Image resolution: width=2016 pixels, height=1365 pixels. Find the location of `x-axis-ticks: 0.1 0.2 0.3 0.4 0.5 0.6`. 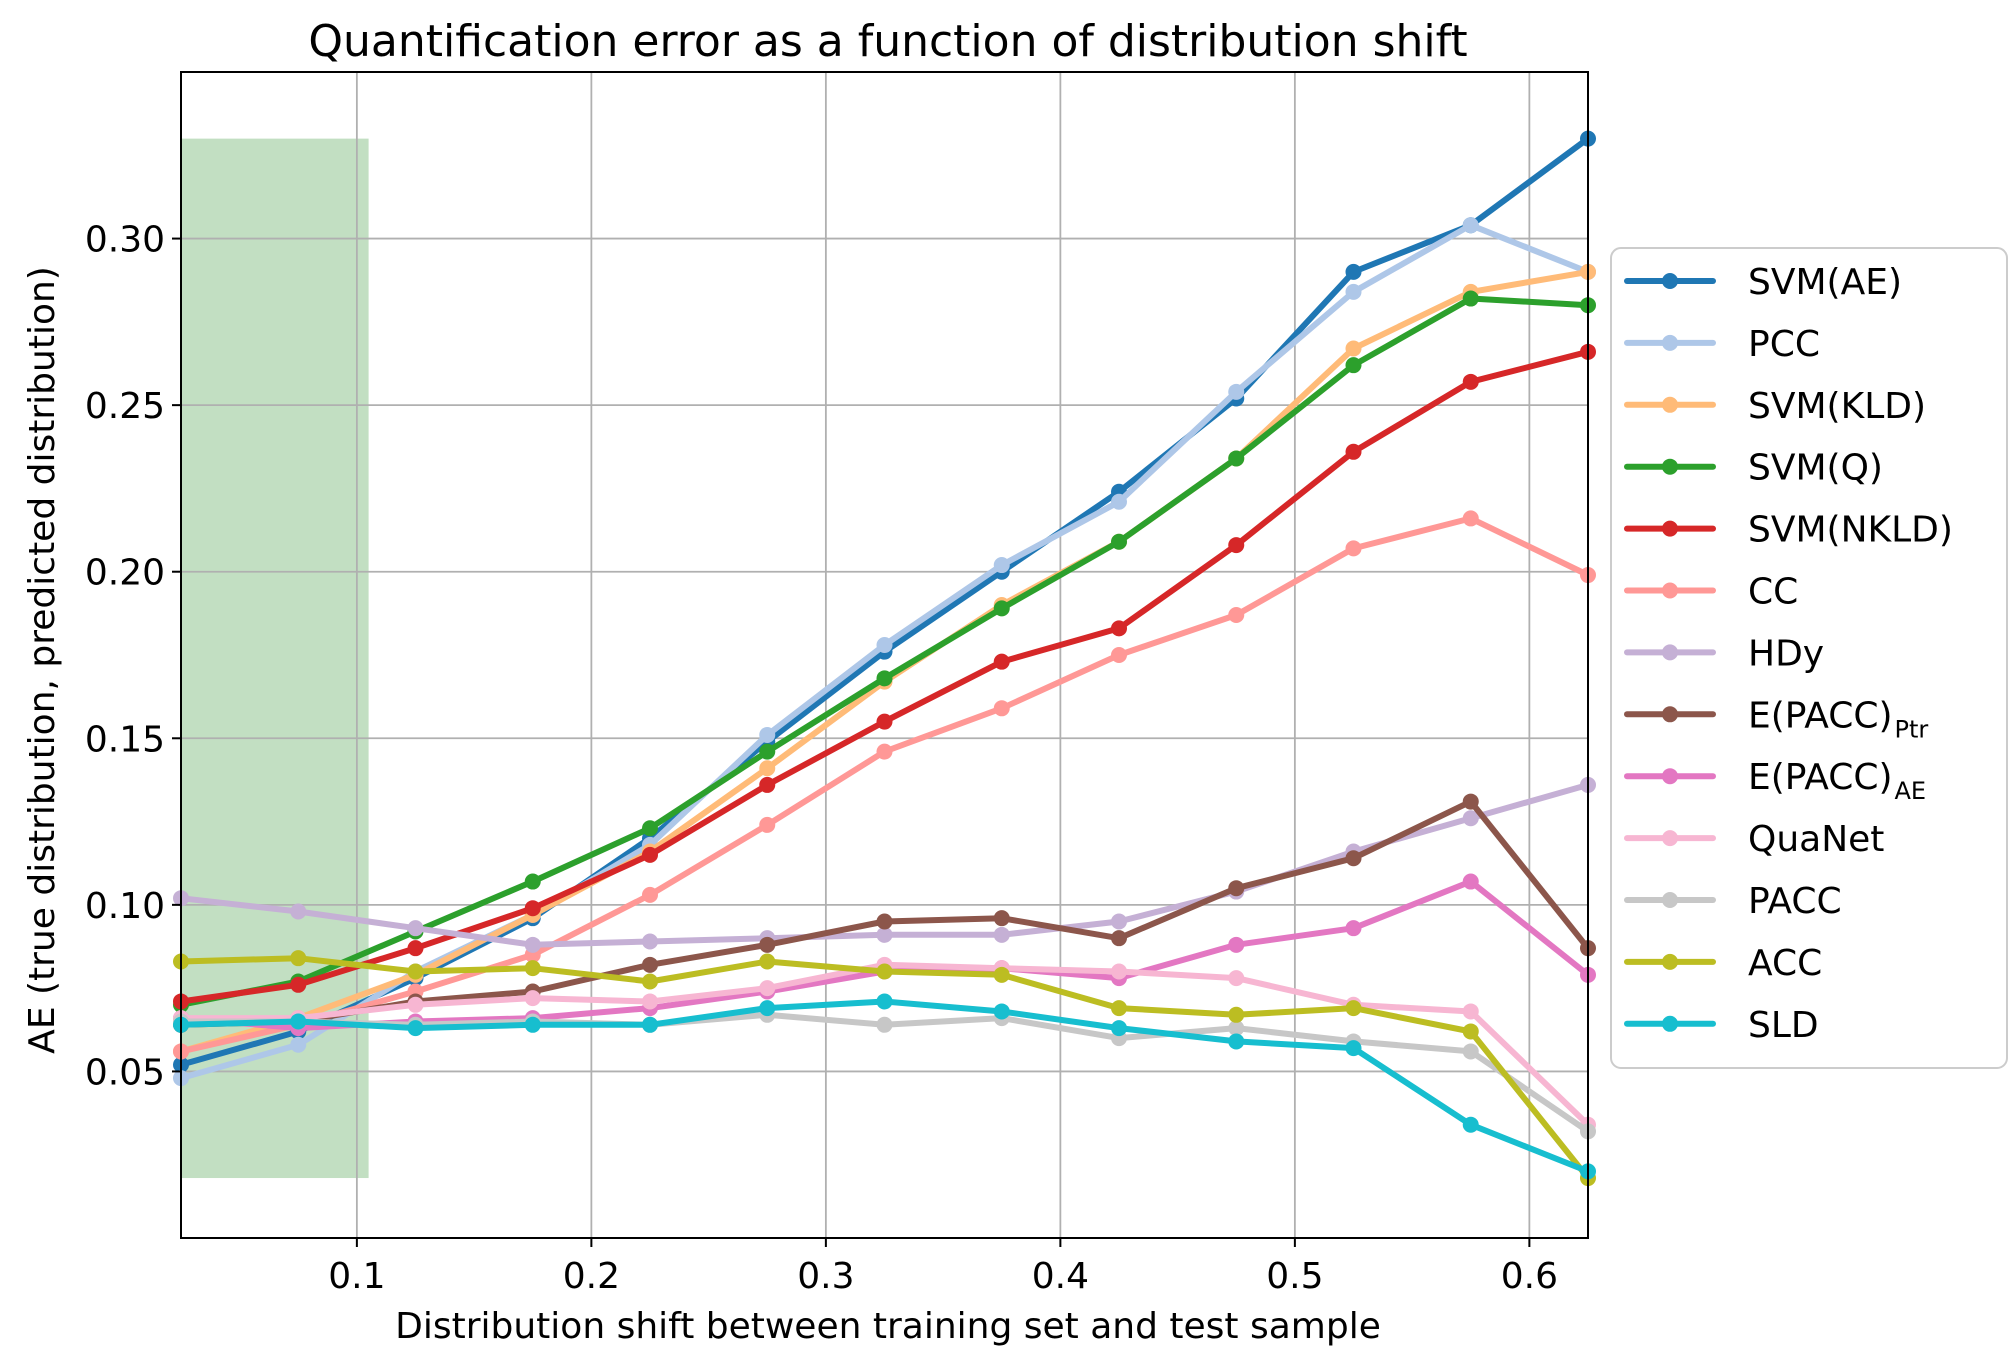

x-axis-ticks: 0.1 0.2 0.3 0.4 0.5 0.6 is located at coordinates (943, 1267).